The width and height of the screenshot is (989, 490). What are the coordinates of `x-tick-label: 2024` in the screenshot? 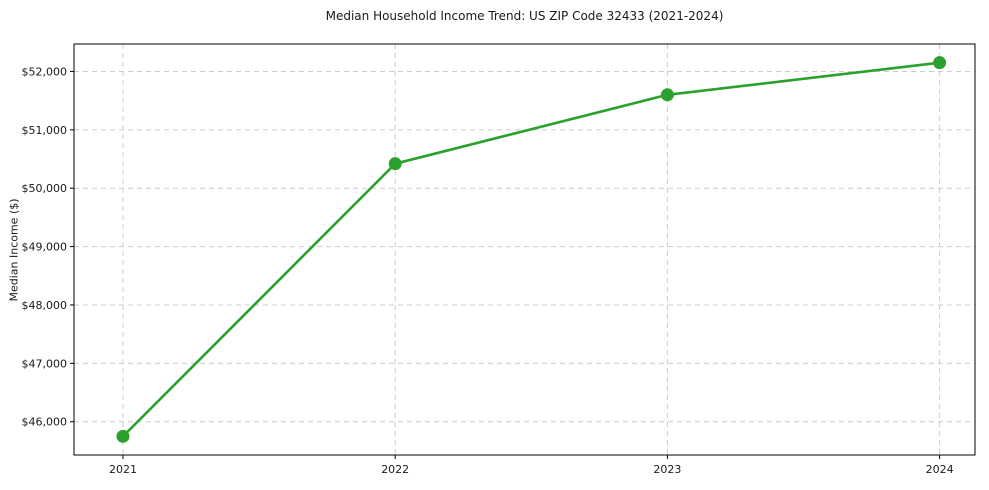 It's located at (940, 469).